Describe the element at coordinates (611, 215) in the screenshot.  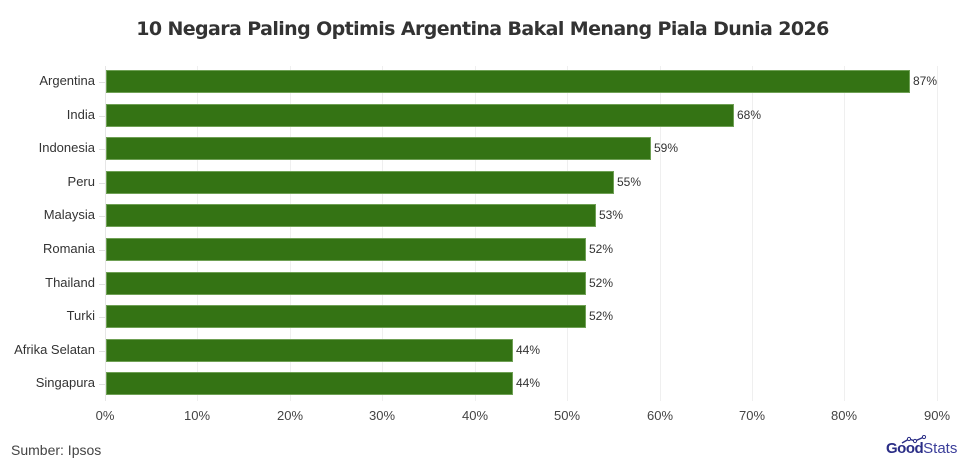
I see `value-label: 53%` at that location.